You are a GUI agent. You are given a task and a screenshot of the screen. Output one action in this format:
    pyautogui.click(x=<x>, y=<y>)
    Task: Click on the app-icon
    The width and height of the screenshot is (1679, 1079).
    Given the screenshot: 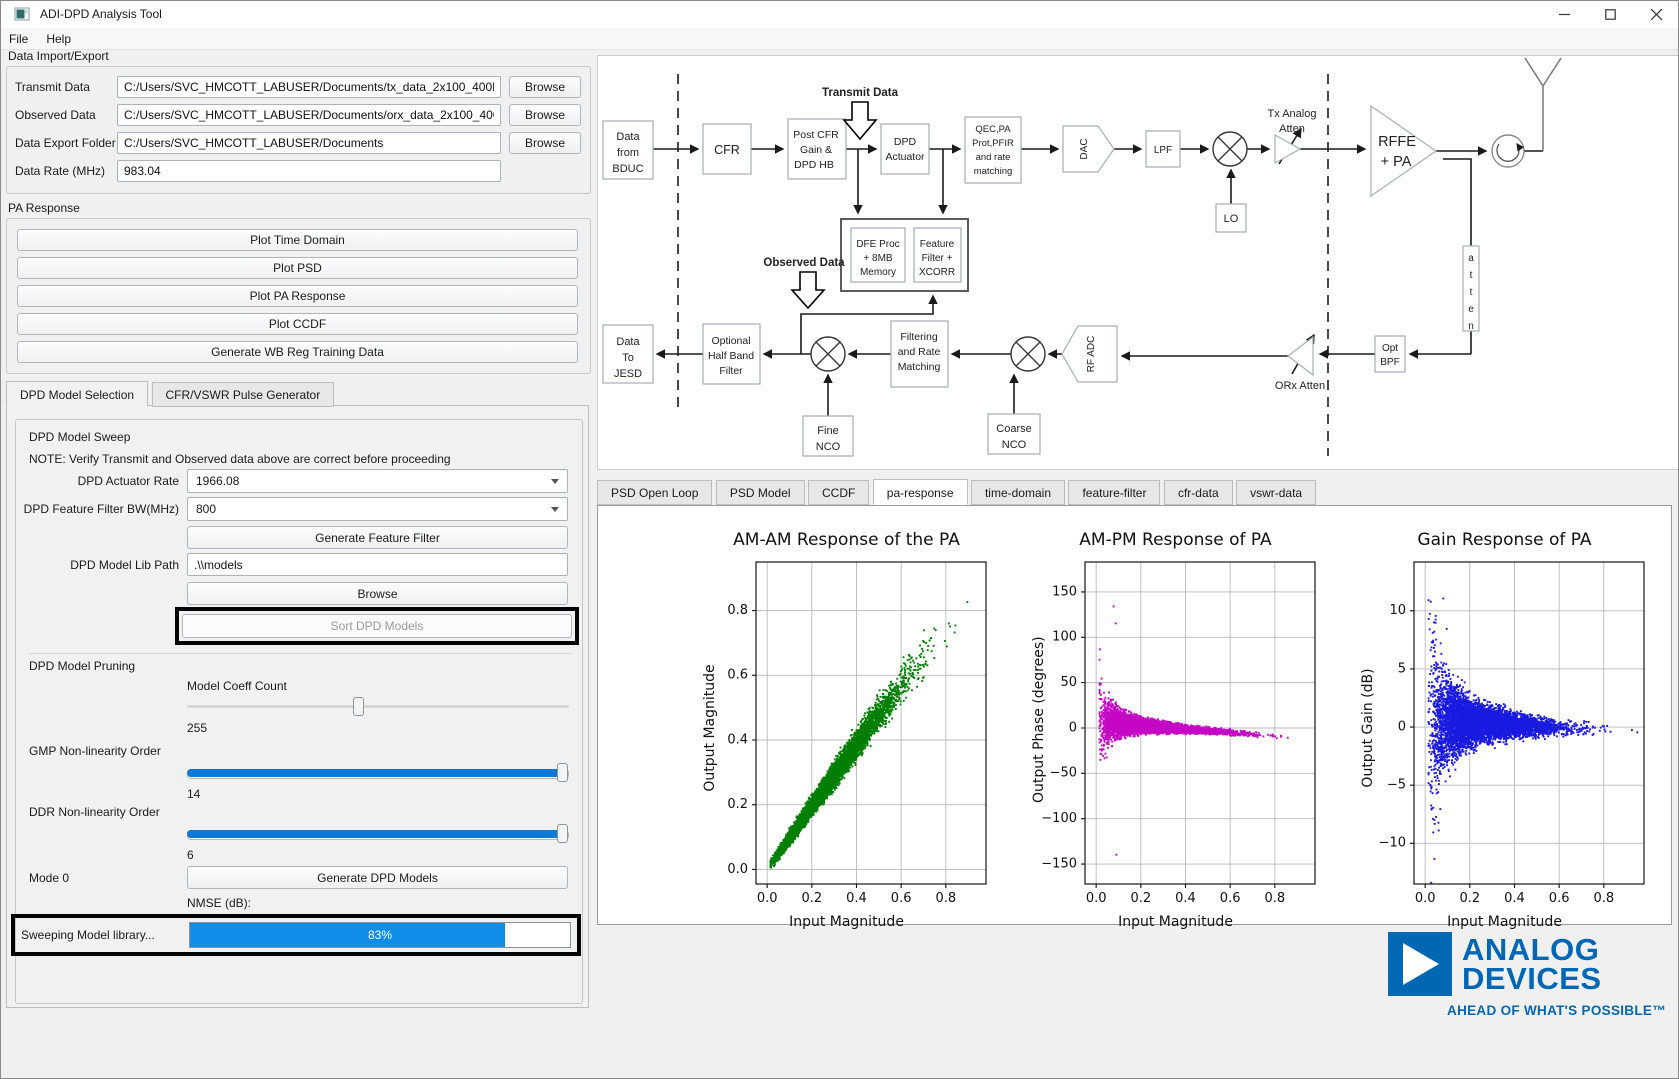 What is the action you would take?
    pyautogui.click(x=22, y=14)
    